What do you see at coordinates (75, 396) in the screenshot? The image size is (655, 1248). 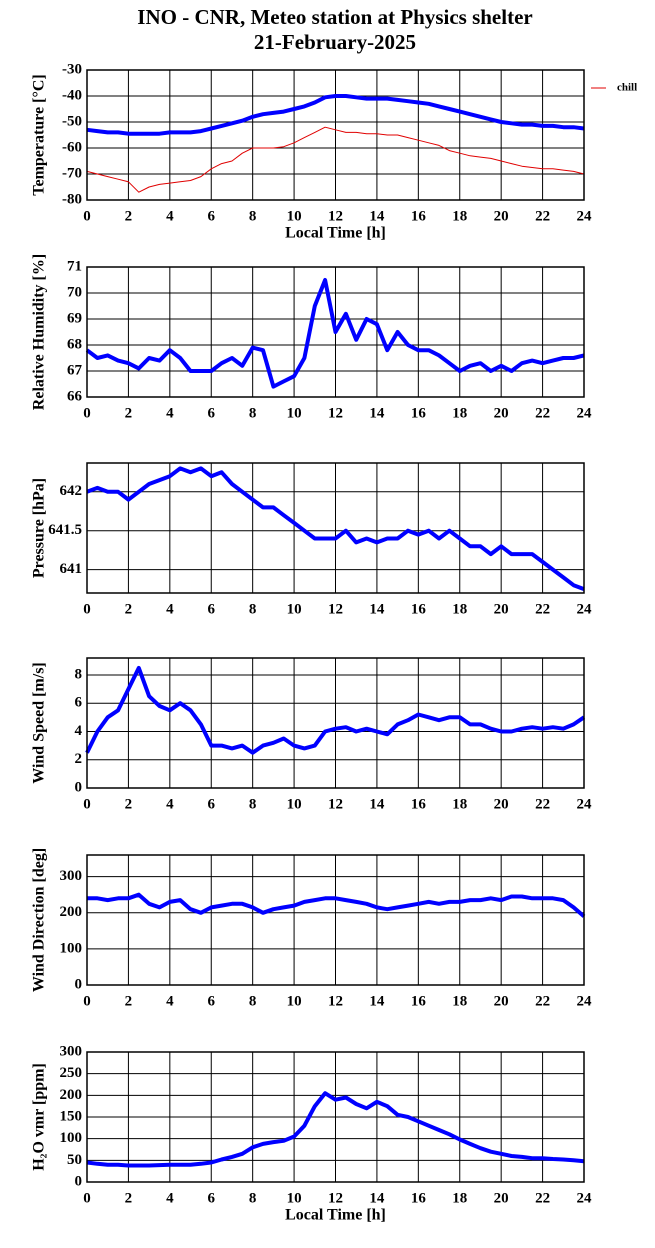 I see `y-tick-label: 66` at bounding box center [75, 396].